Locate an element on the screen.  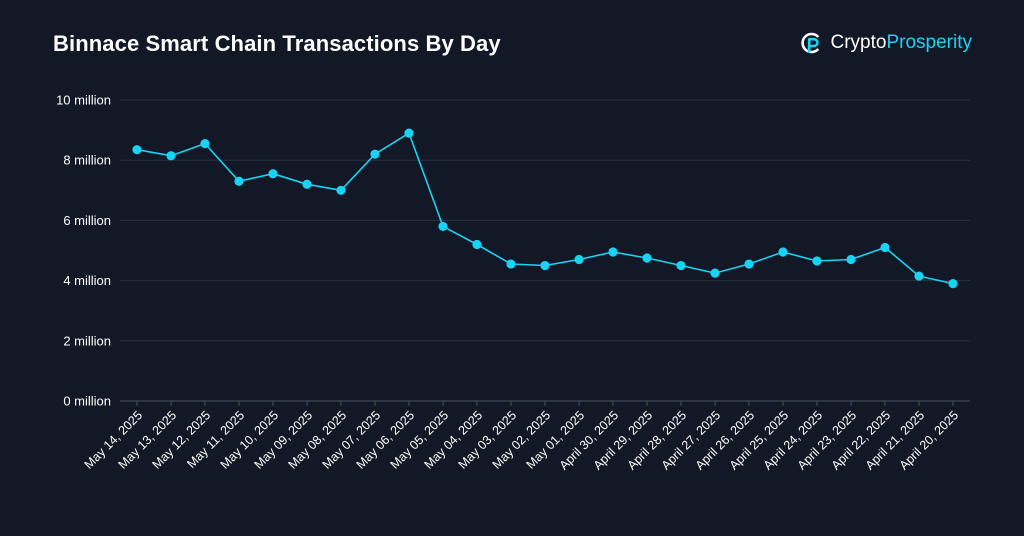
brand-name-part2: Prosperity is located at coordinates (929, 42).